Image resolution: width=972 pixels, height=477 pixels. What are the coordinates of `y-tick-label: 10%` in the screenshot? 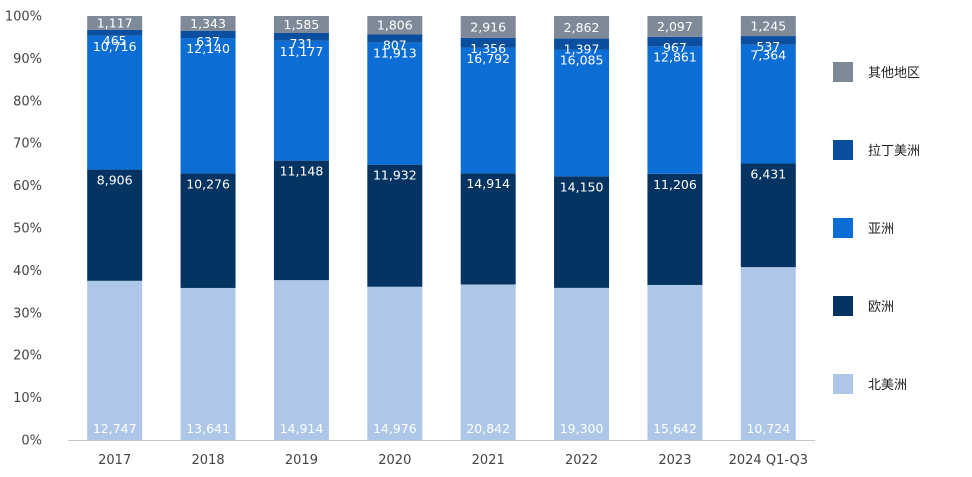 It's located at (27, 398).